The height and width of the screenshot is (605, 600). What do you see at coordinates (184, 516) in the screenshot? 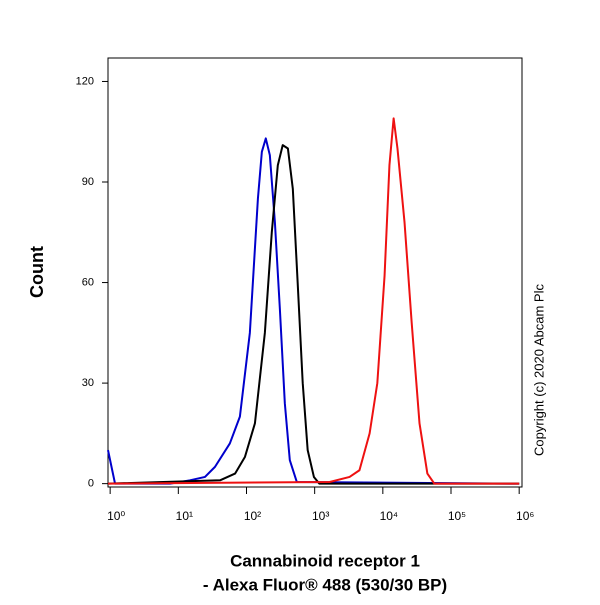
I see `x-tick-label: 10¹` at bounding box center [184, 516].